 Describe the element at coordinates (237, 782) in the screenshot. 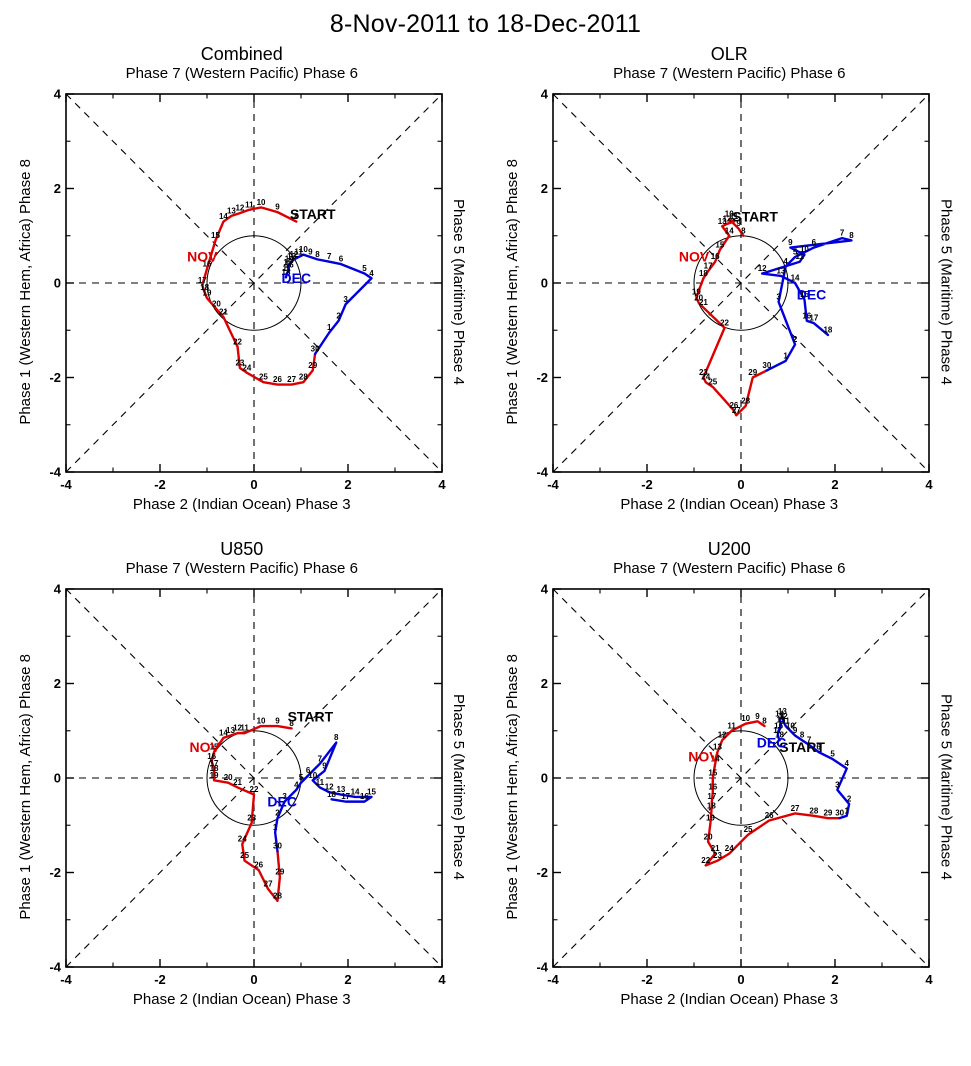

I see `svg-text: 21` at that location.